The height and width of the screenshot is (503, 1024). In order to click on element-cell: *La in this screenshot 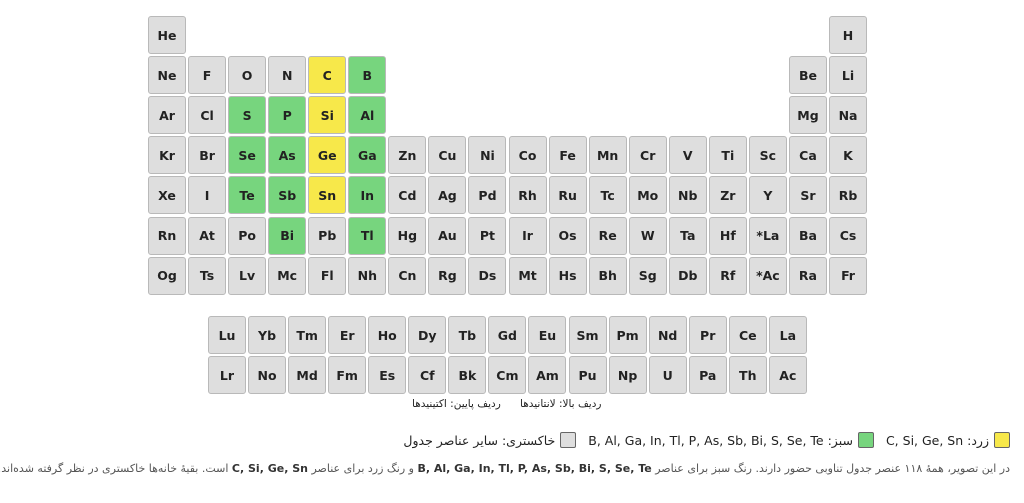, I will do `click(767, 235)`.